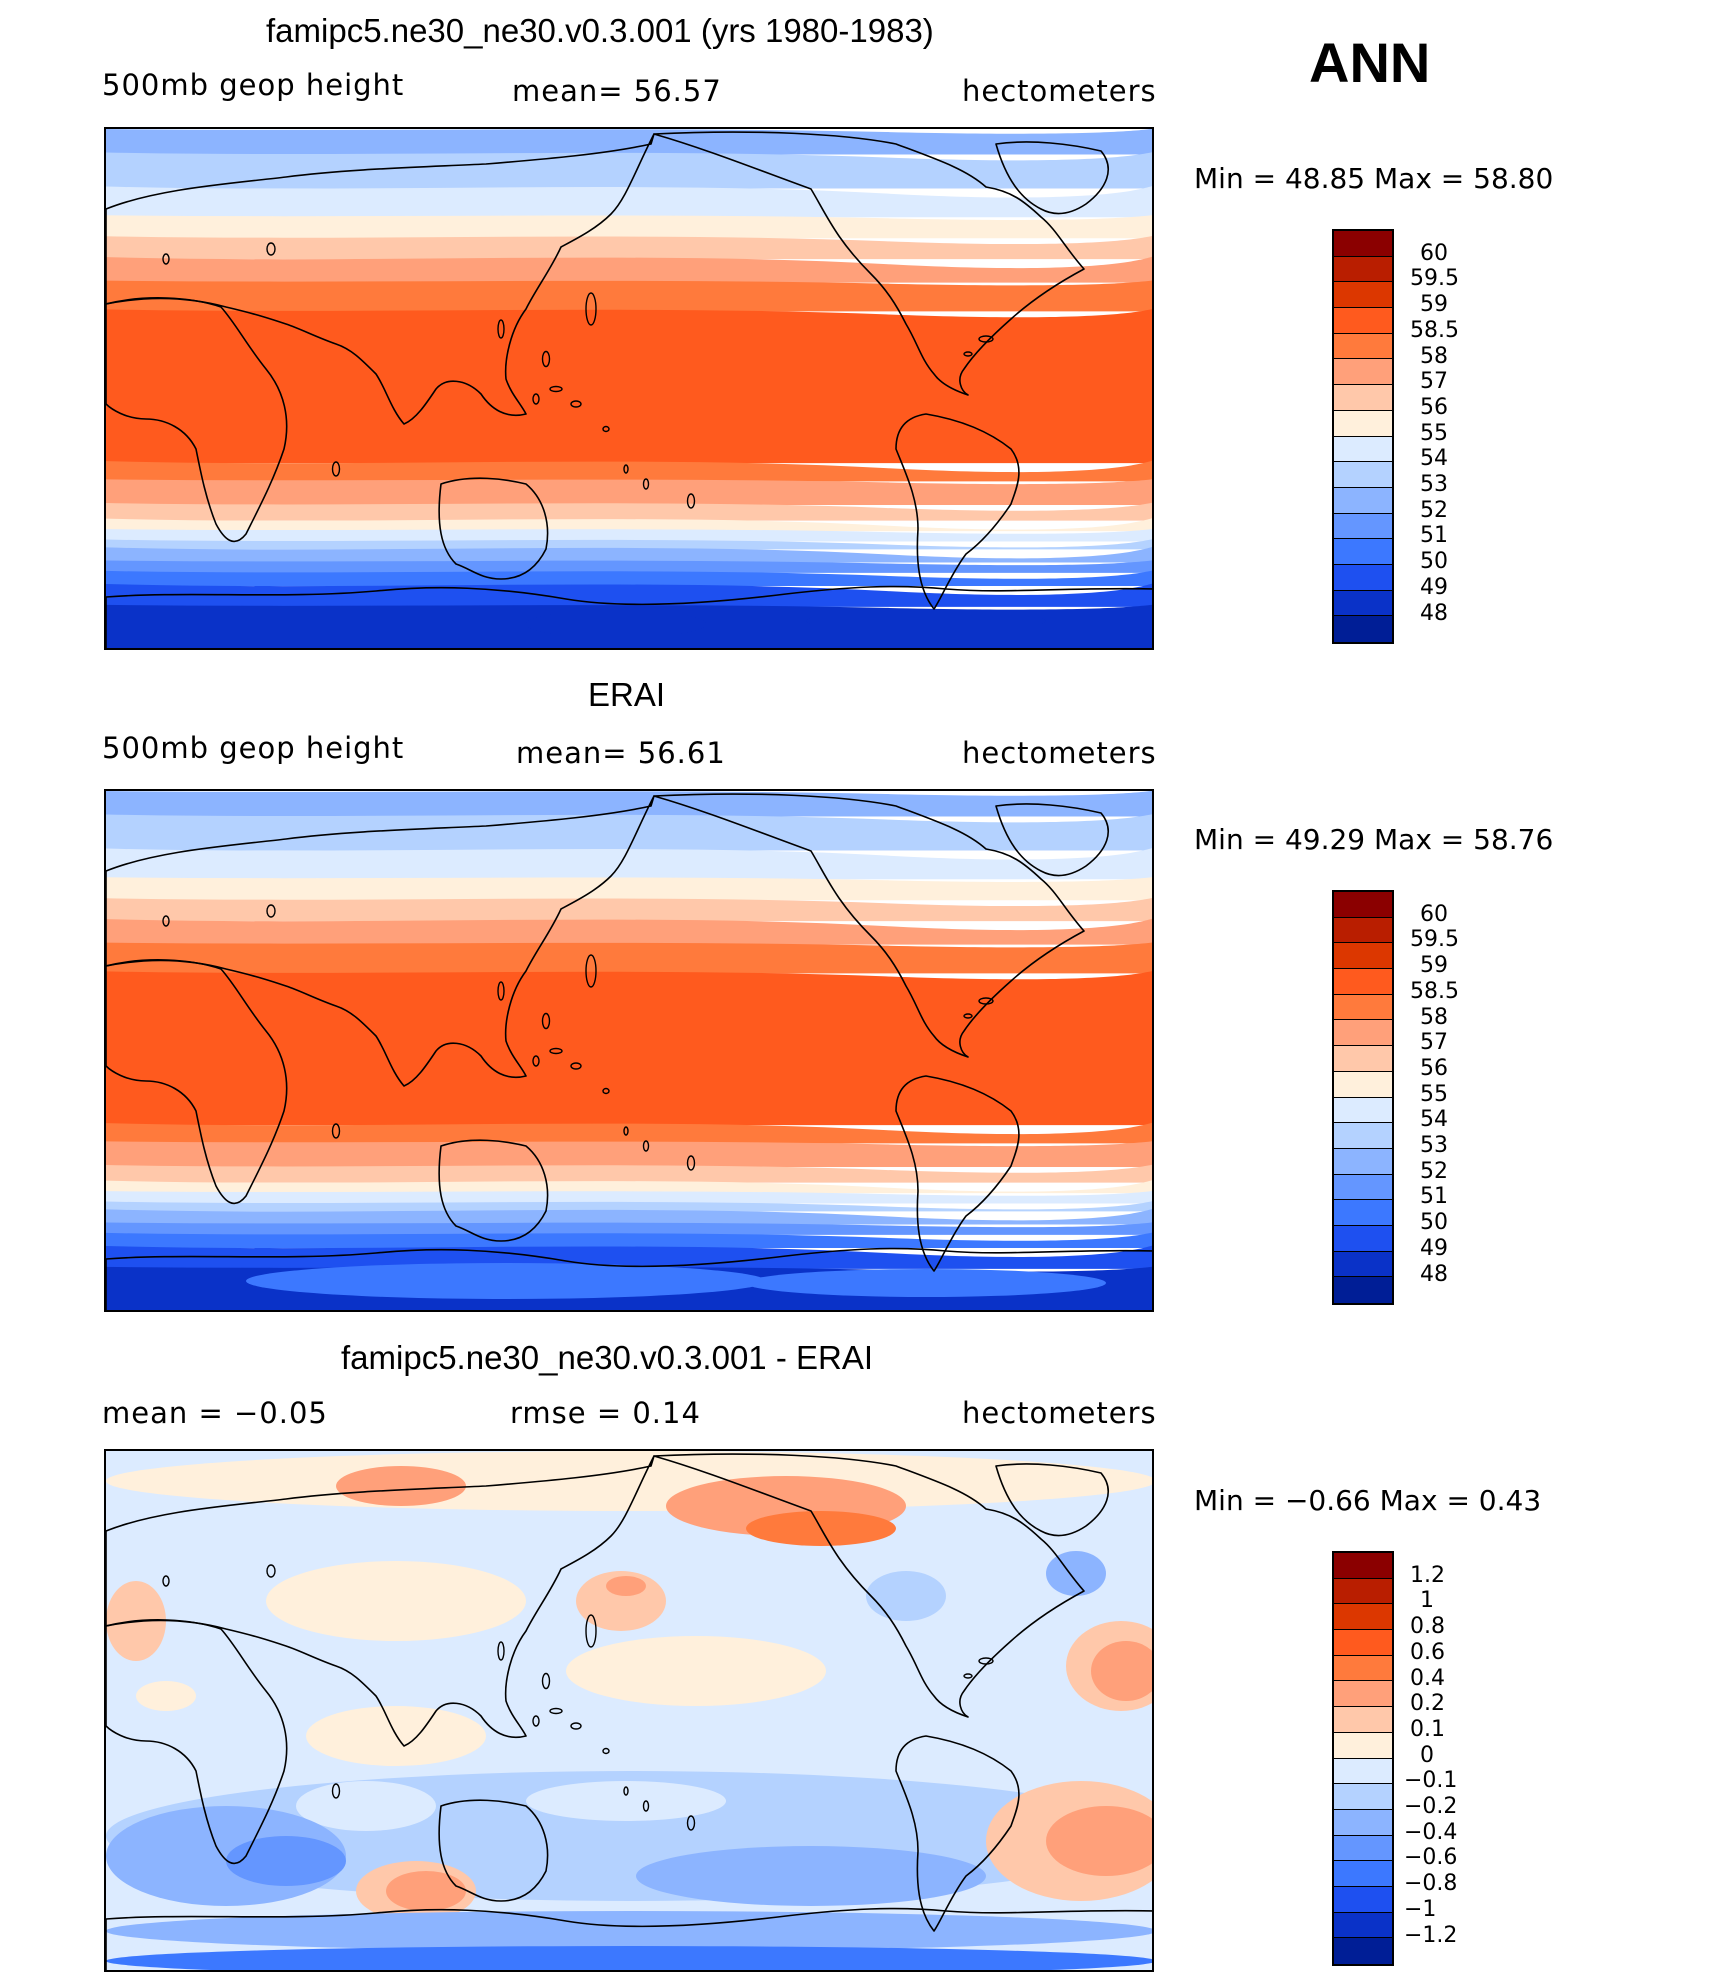  I want to click on colorbar-tick-label: 59.5, so click(1434, 940).